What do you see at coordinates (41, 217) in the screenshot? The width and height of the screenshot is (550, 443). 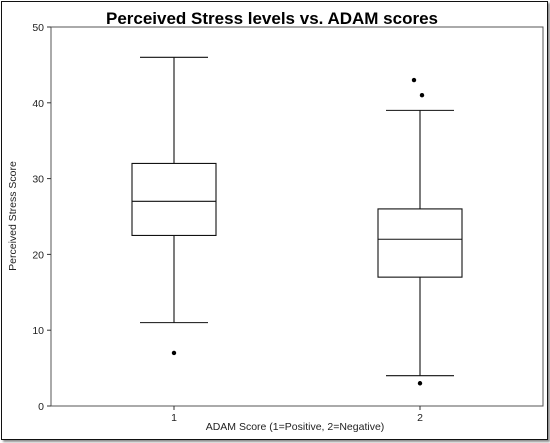 I see `y-axis: 0 10 20 30 40 50` at bounding box center [41, 217].